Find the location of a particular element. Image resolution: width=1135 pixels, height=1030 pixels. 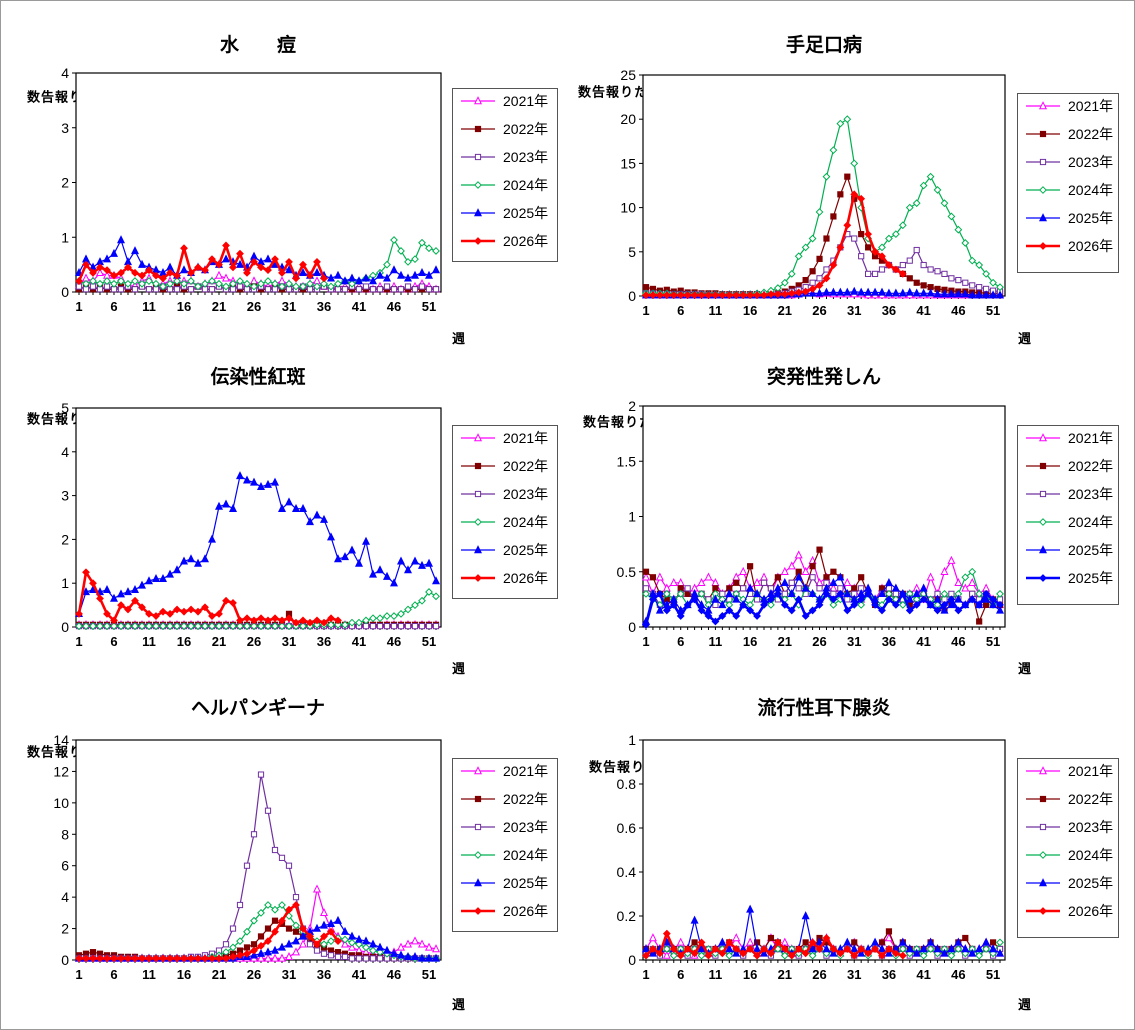

x-tick-label: 31 is located at coordinates (854, 641).